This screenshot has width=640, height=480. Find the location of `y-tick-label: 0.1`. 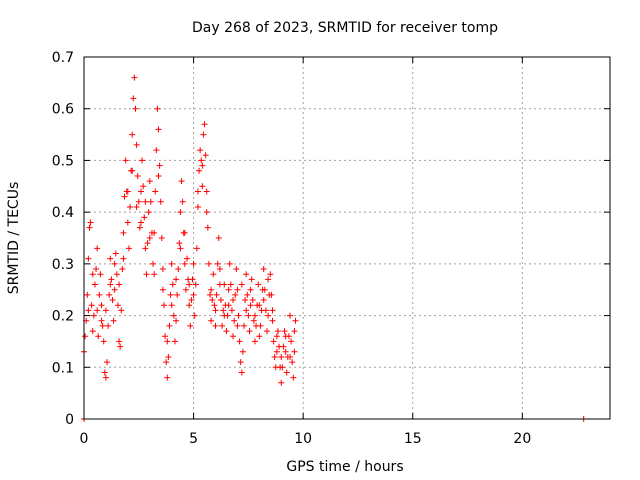

y-tick-label: 0.1 is located at coordinates (63, 368).